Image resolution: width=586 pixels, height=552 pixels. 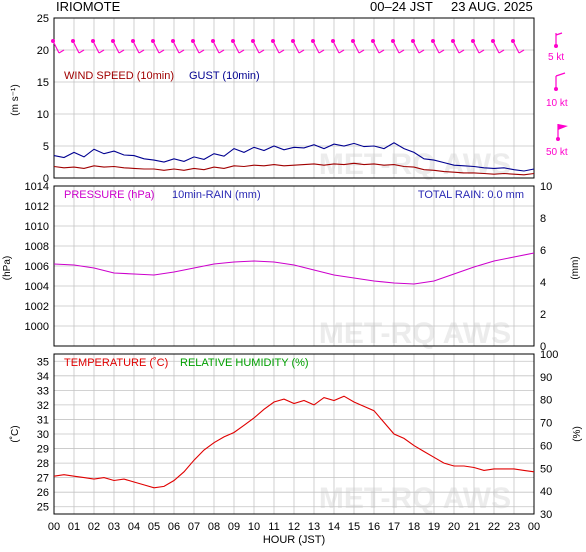 I want to click on pressure-y-tick-label: 1014, so click(x=37, y=187).